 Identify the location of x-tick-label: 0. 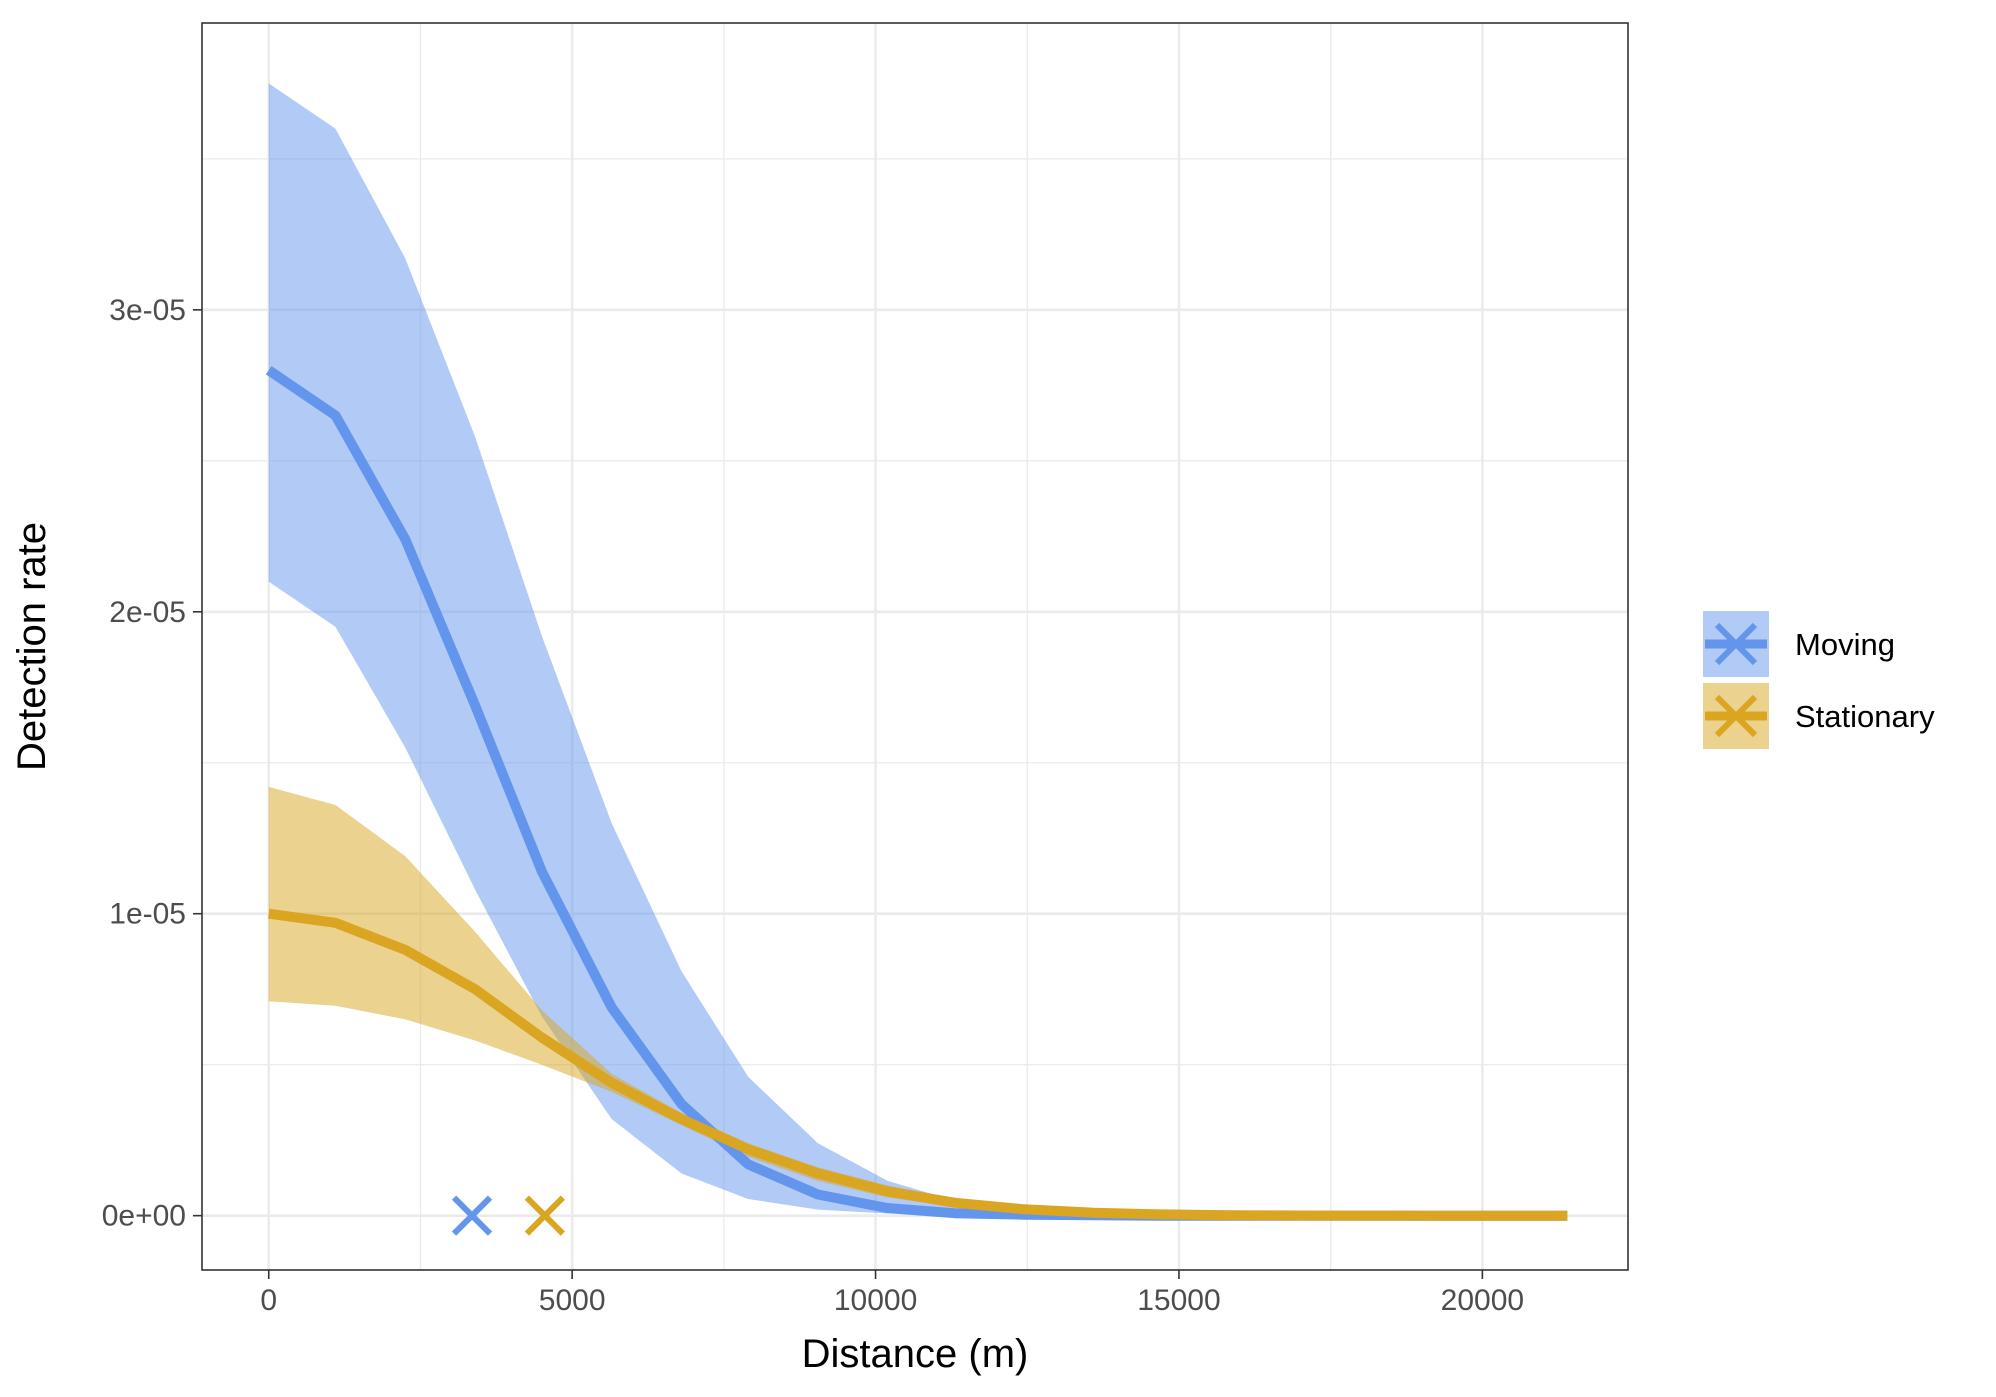
(268, 1300).